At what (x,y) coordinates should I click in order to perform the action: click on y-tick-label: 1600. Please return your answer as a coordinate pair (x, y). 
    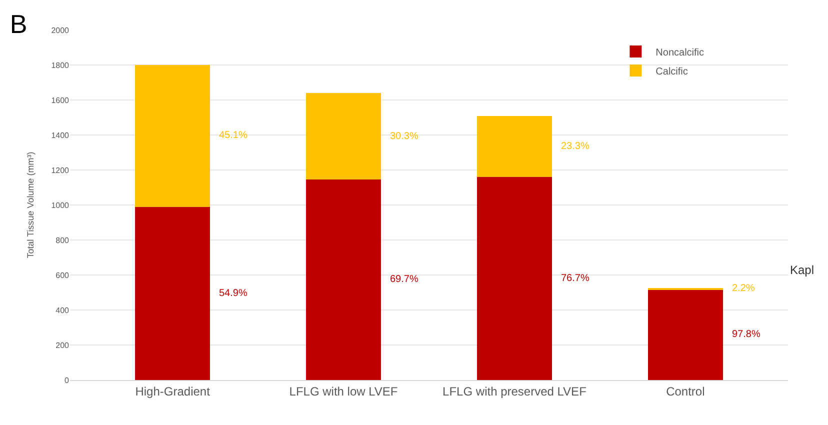
    Looking at the image, I should click on (60, 100).